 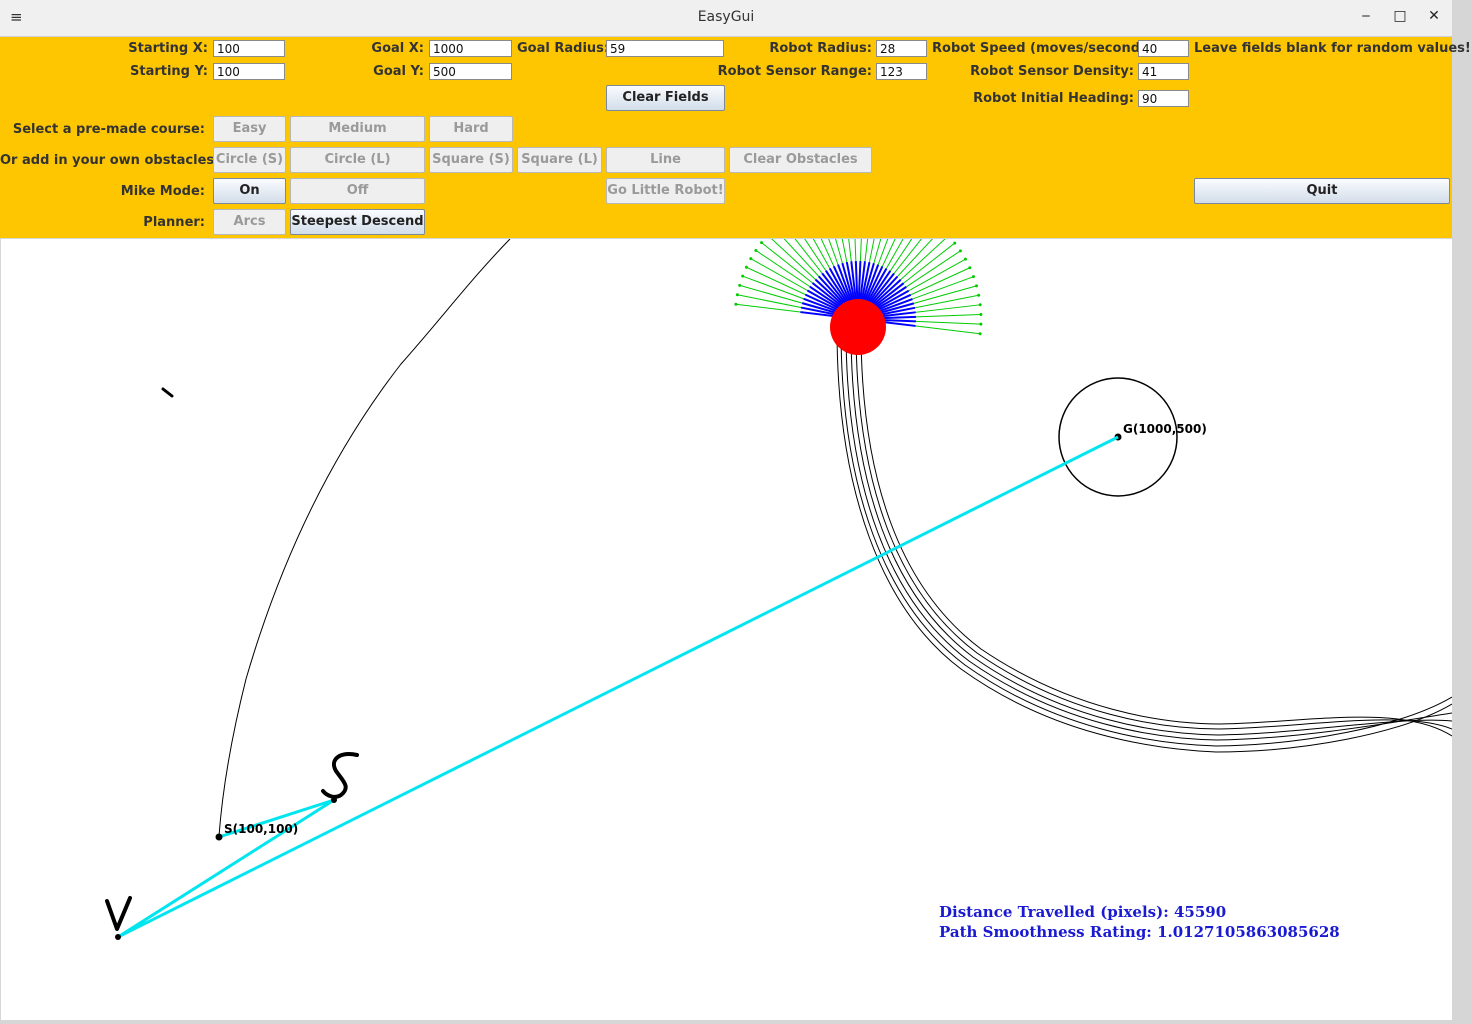 What do you see at coordinates (357, 222) in the screenshot?
I see `steepest-descend-planner-button: Steepest Descend` at bounding box center [357, 222].